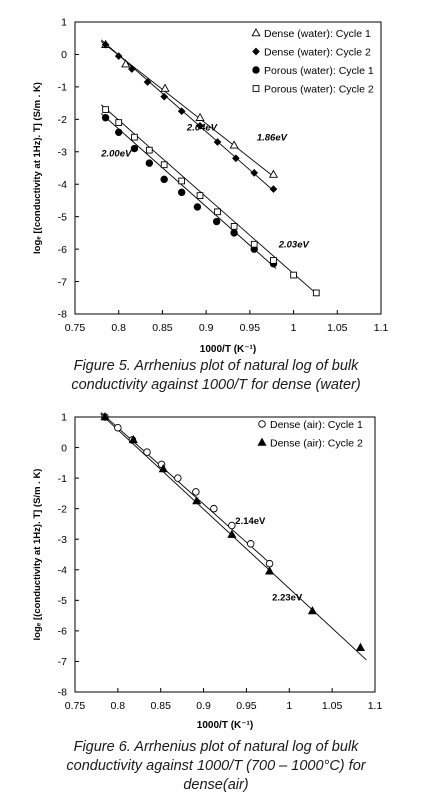 The width and height of the screenshot is (432, 800). What do you see at coordinates (75, 328) in the screenshot?
I see `x-tick-label: 0.75` at bounding box center [75, 328].